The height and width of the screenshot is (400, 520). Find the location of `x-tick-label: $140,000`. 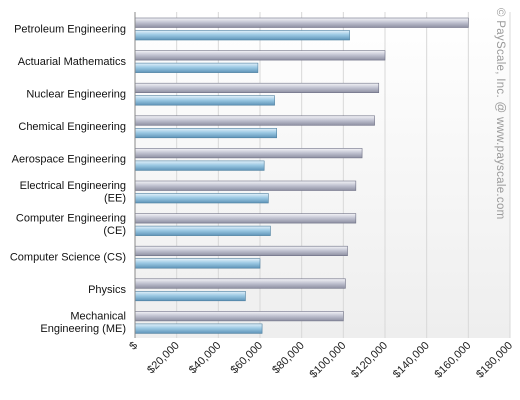

x-tick-label: $140,000 is located at coordinates (411, 360).